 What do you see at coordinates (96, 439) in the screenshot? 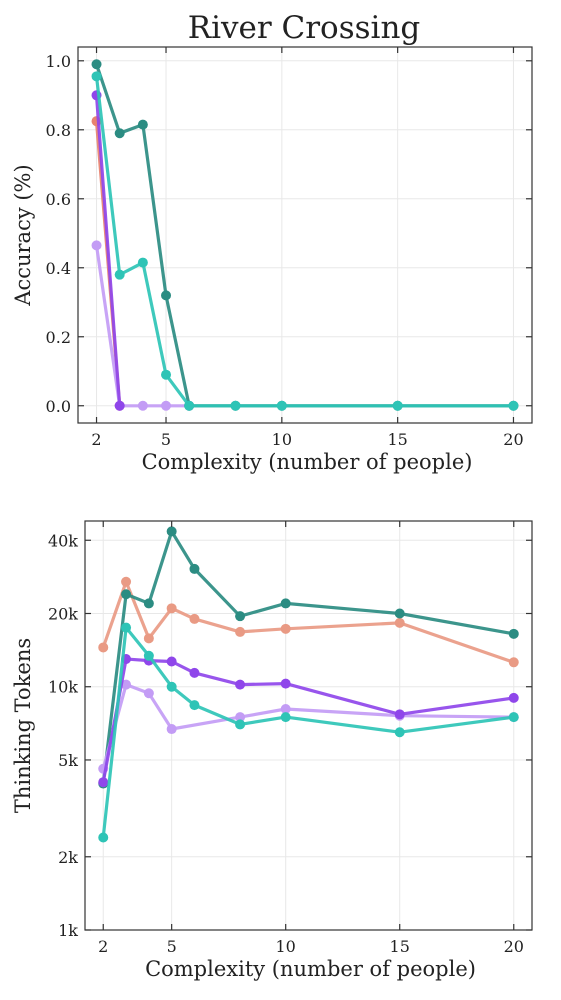
I see `accuracy-x-tick-label: 2` at bounding box center [96, 439].